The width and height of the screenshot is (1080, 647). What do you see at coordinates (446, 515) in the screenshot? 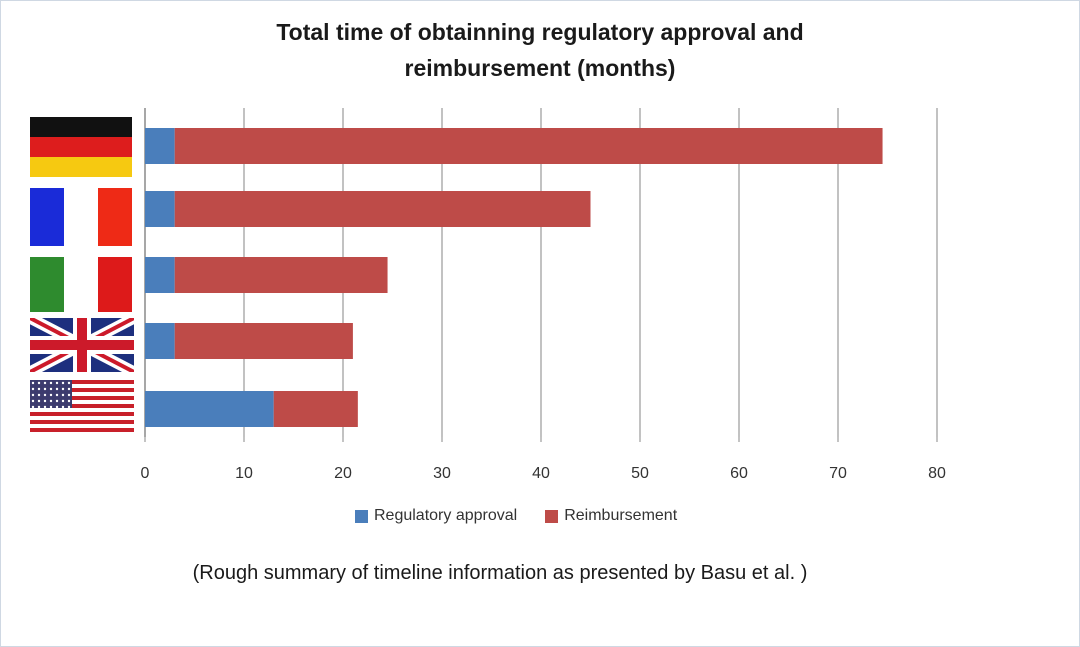
I see `legend-label-regulatory-approval: Regulatory approval` at bounding box center [446, 515].